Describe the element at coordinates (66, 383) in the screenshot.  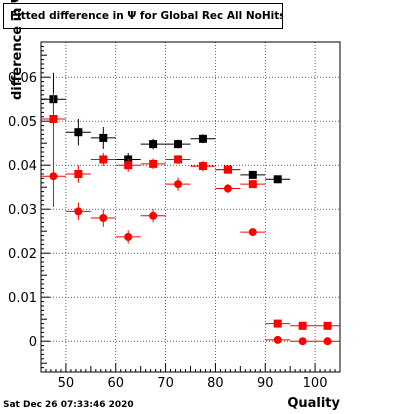
I see `x-tick-label: 50` at that location.